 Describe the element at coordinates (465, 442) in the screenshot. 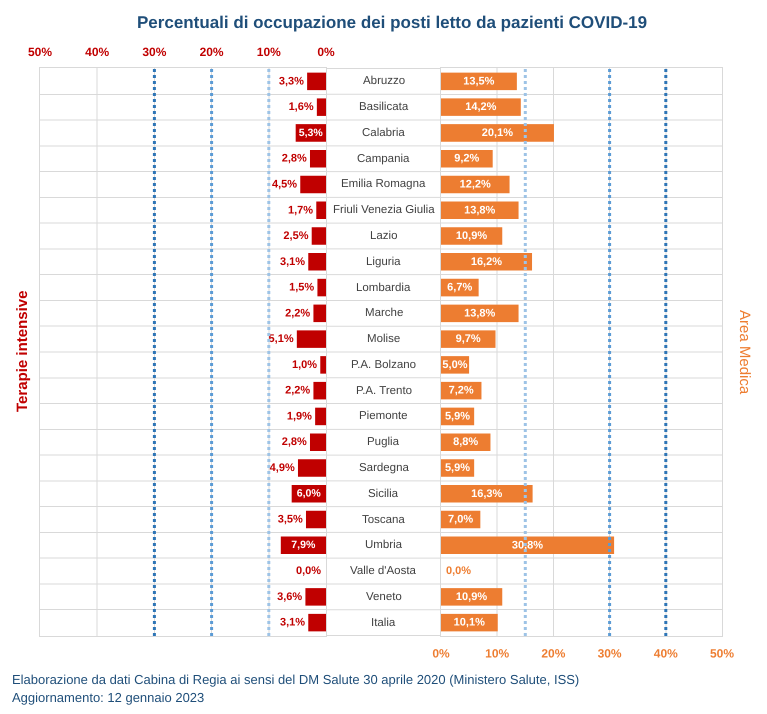

I see `data-label: 8,8%` at that location.